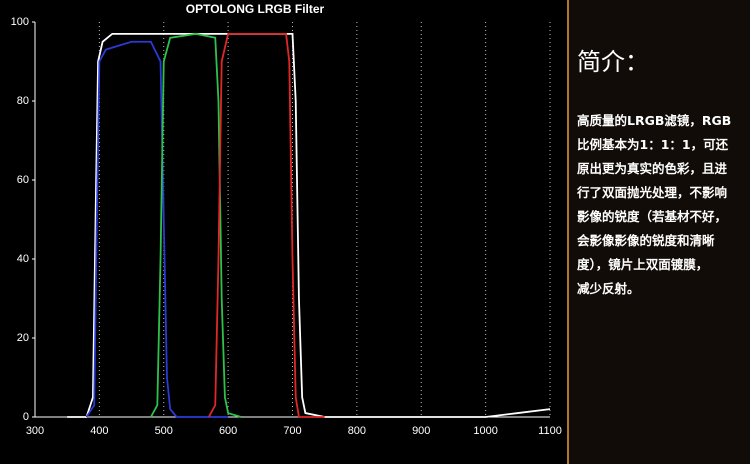  I want to click on y-tick-label: 0, so click(26, 417).